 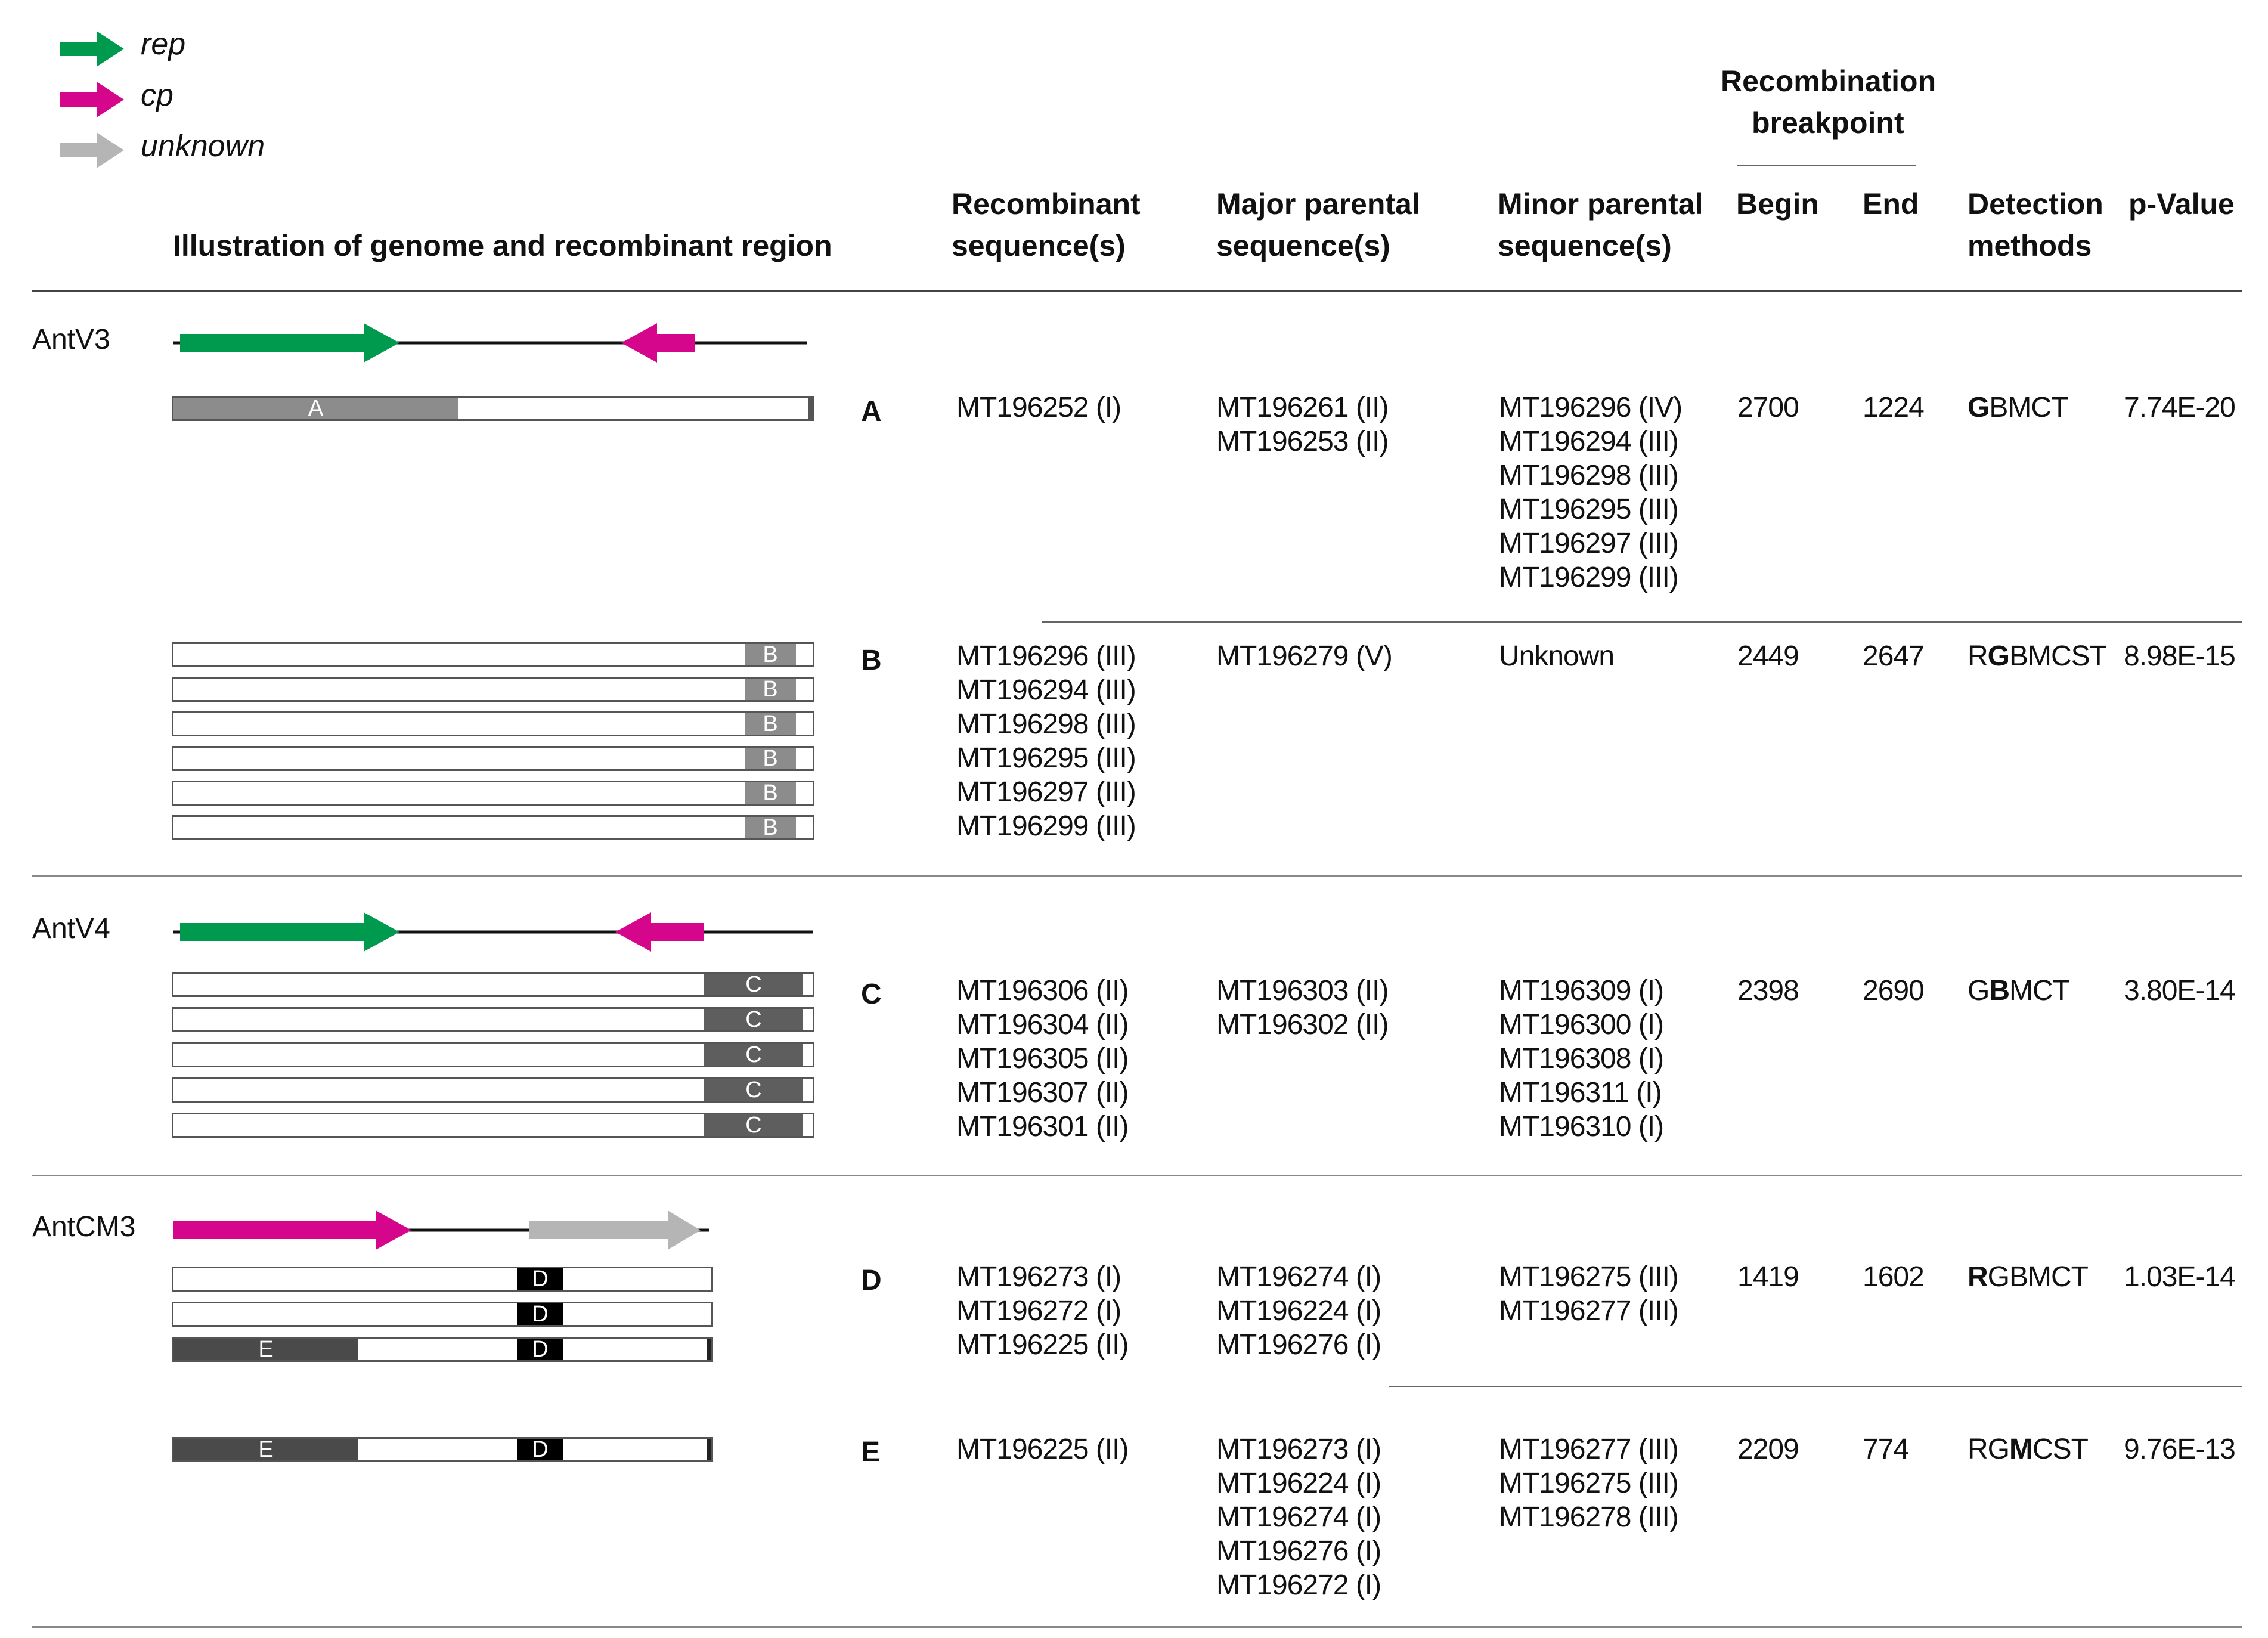 I want to click on breakpoint-begin: 2449, so click(x=1768, y=656).